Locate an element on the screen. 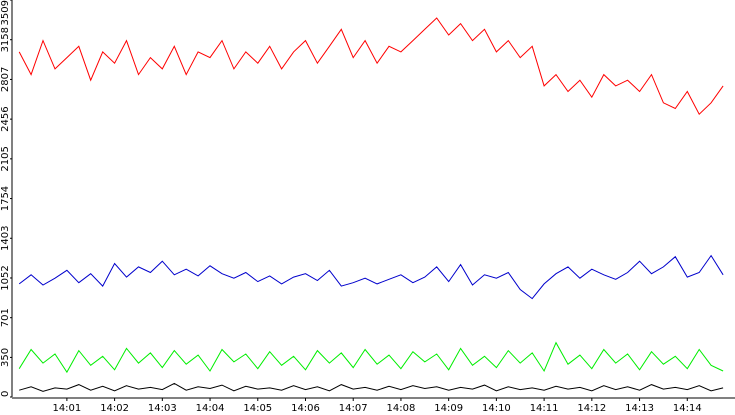  x-tick-label: 14:10 is located at coordinates (496, 408).